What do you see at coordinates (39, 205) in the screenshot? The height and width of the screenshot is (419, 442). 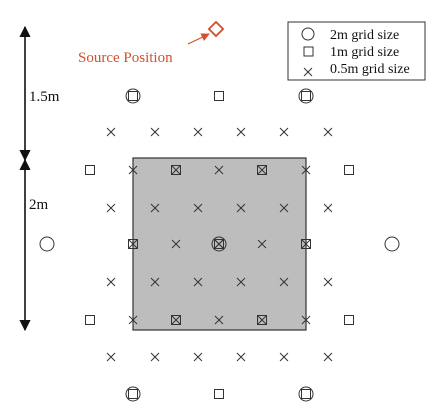 I see `dimension-label-side: 2m` at bounding box center [39, 205].